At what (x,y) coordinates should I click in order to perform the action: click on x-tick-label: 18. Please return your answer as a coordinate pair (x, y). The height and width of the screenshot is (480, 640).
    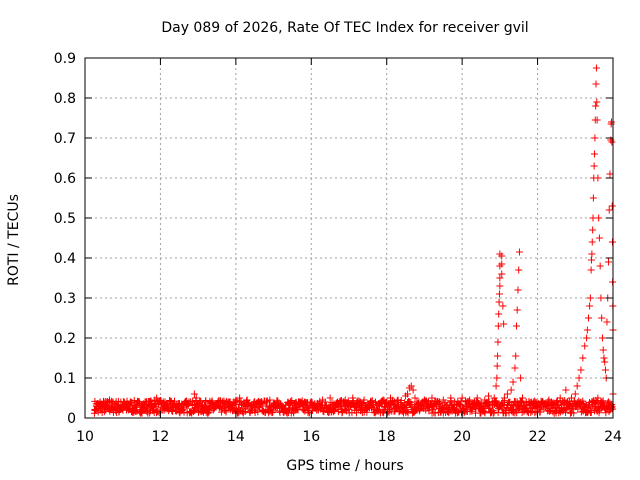
    Looking at the image, I should click on (387, 437).